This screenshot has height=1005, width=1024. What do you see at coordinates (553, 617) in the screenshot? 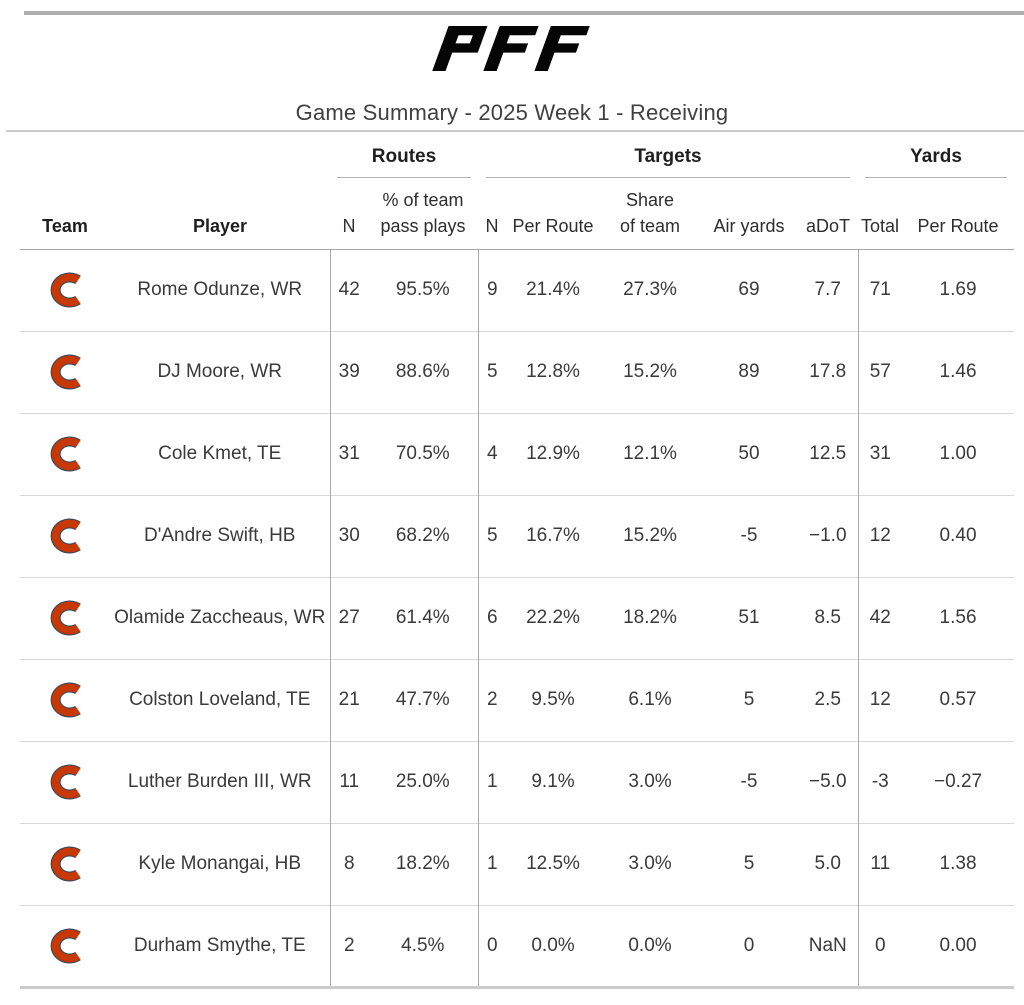
I see `cell-target-per-route: 22.2%` at bounding box center [553, 617].